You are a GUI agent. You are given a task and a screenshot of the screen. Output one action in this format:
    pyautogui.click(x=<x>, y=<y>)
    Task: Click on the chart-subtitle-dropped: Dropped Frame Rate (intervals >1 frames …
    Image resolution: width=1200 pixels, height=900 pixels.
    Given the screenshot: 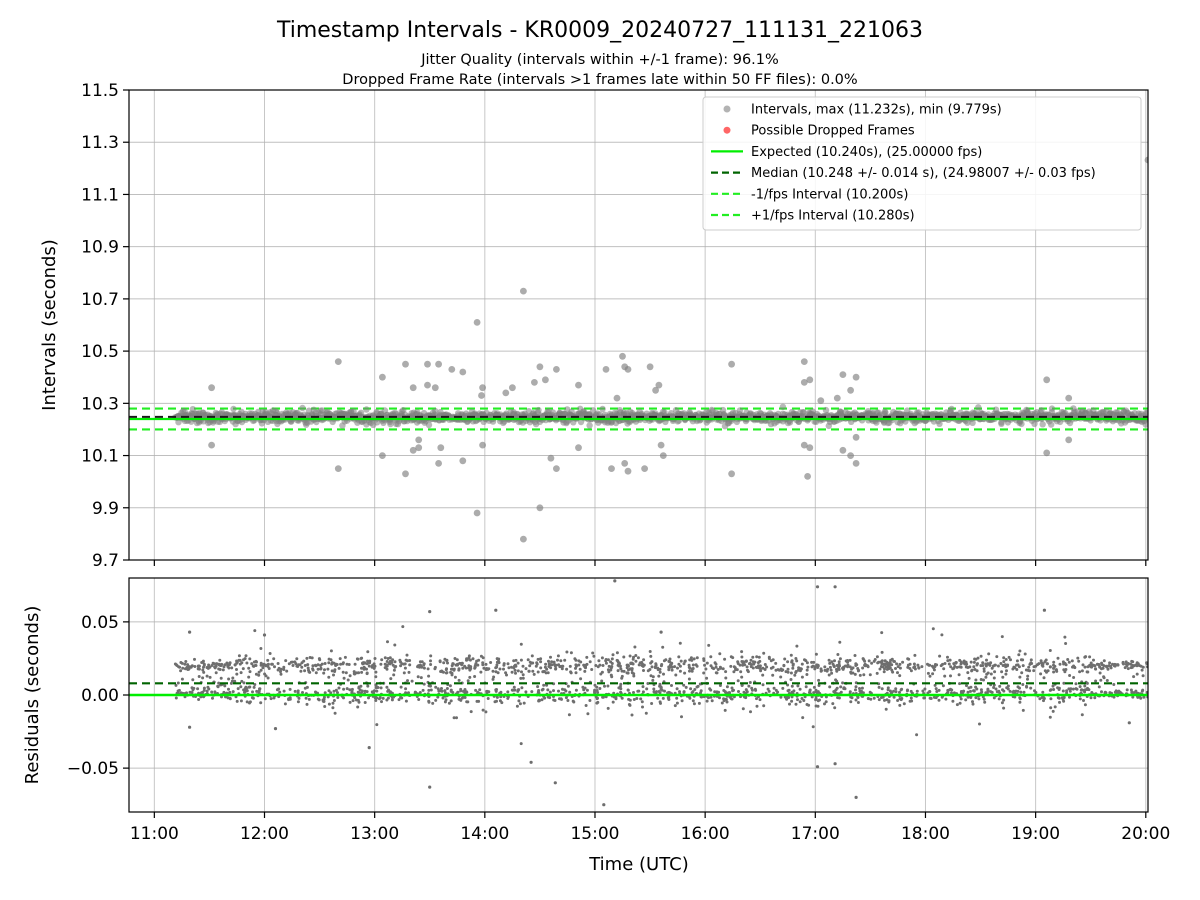 What is the action you would take?
    pyautogui.click(x=599, y=80)
    